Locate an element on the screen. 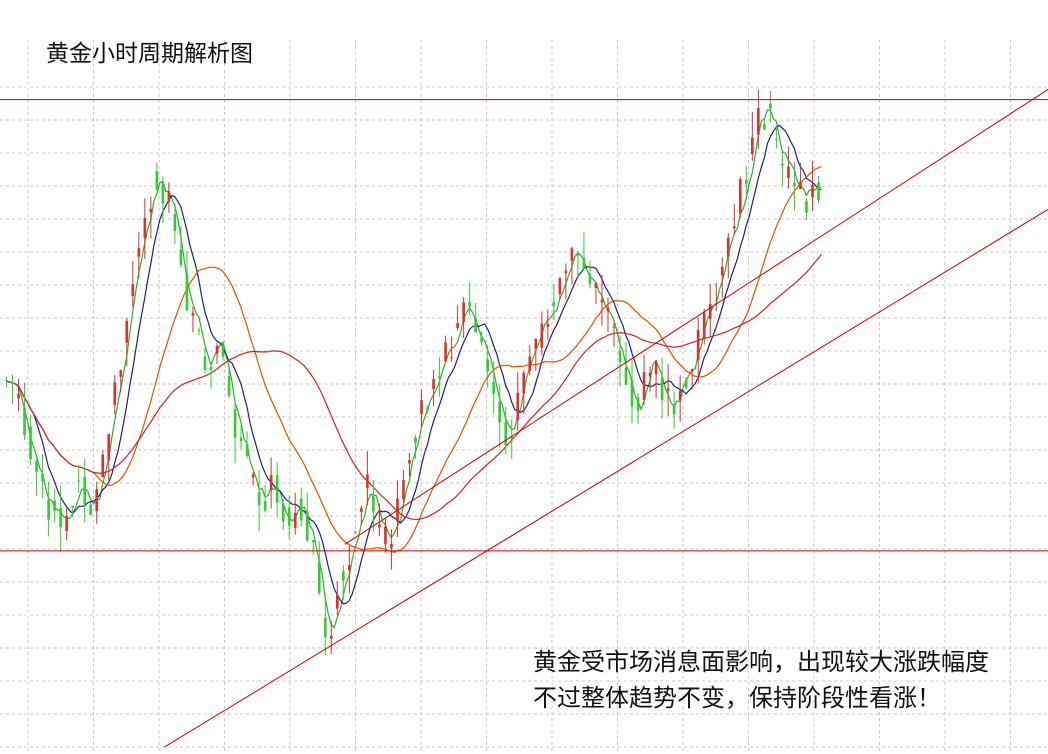 The image size is (1048, 754). chart-title: 黄金小时周期解析图 is located at coordinates (149, 54).